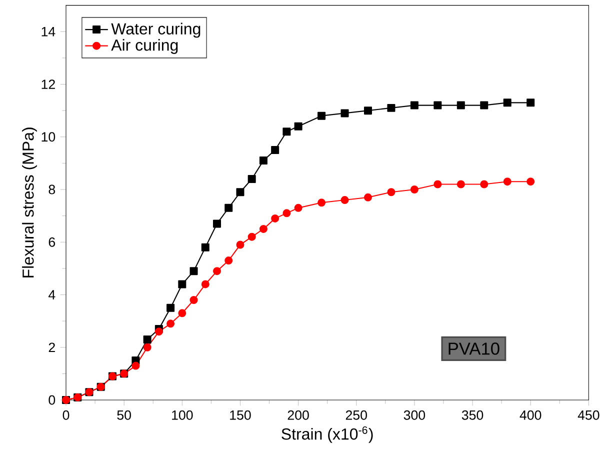 Image resolution: width=607 pixels, height=470 pixels. What do you see at coordinates (240, 415) in the screenshot?
I see `x-tick-label: 150` at bounding box center [240, 415].